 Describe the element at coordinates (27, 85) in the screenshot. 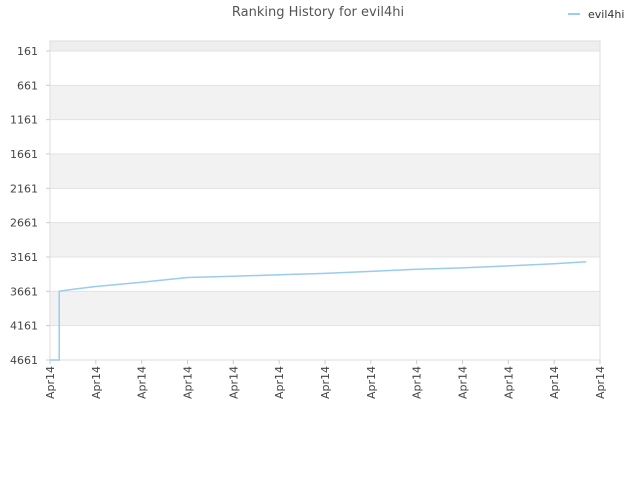

I see `y-tick-label: 661` at that location.